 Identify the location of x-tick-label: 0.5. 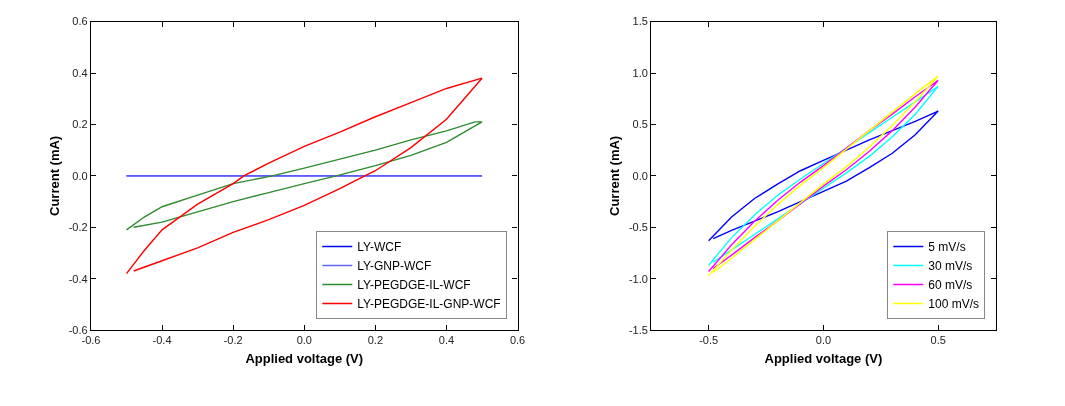
(938, 340).